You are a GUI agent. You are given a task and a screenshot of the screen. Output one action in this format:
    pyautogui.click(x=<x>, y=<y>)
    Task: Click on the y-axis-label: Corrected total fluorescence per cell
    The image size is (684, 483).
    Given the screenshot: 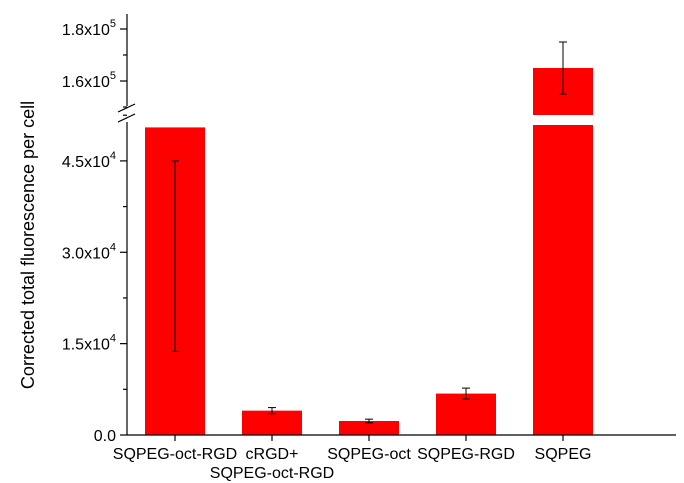 What is the action you would take?
    pyautogui.click(x=28, y=245)
    